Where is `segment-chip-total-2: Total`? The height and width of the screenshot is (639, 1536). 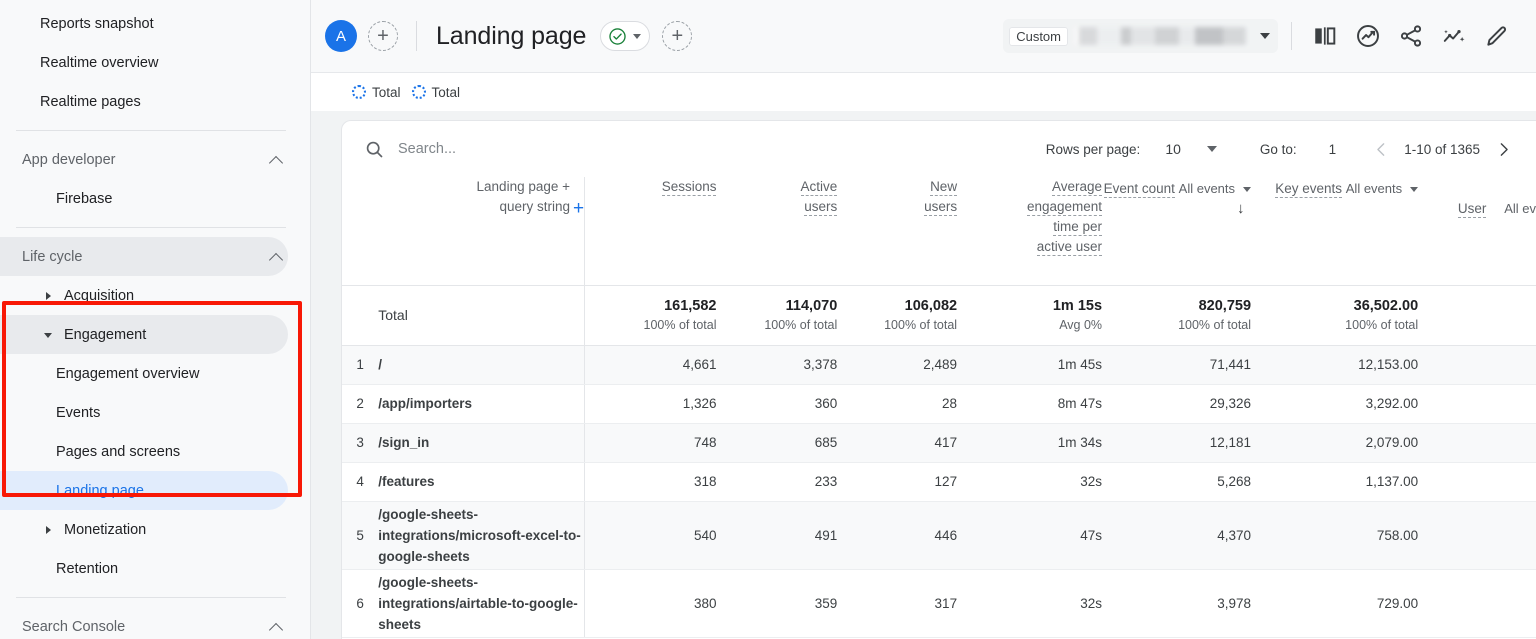
segment-chip-total-2: Total is located at coordinates (435, 92).